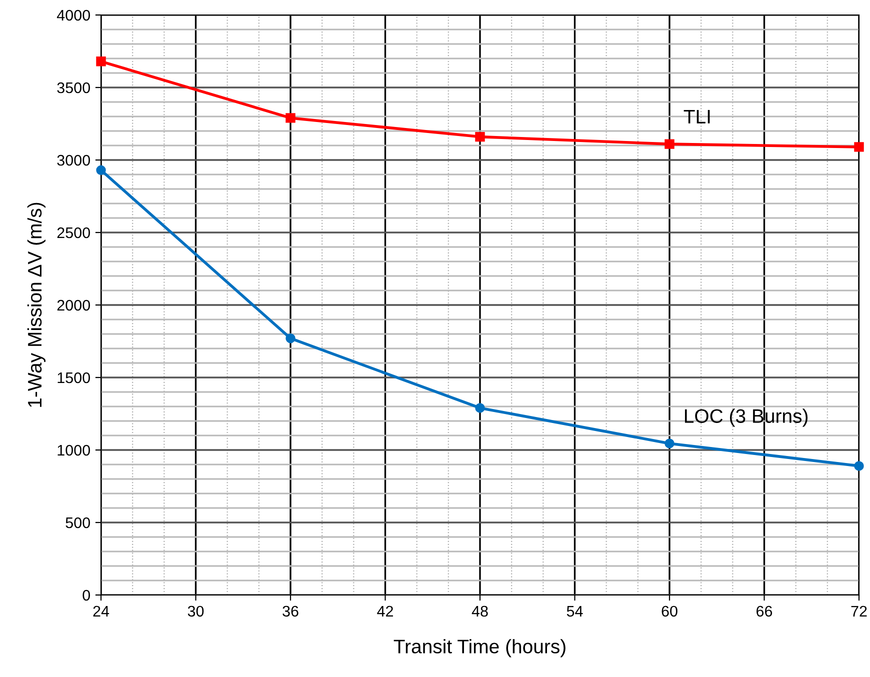  What do you see at coordinates (574, 611) in the screenshot?
I see `x-tick-label: 54` at bounding box center [574, 611].